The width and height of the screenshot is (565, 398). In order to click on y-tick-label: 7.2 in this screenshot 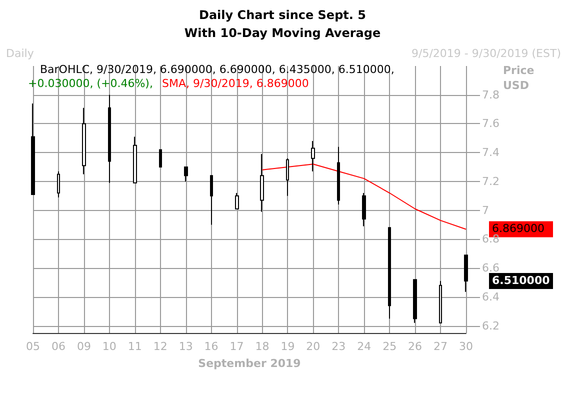, I will do `click(491, 181)`.